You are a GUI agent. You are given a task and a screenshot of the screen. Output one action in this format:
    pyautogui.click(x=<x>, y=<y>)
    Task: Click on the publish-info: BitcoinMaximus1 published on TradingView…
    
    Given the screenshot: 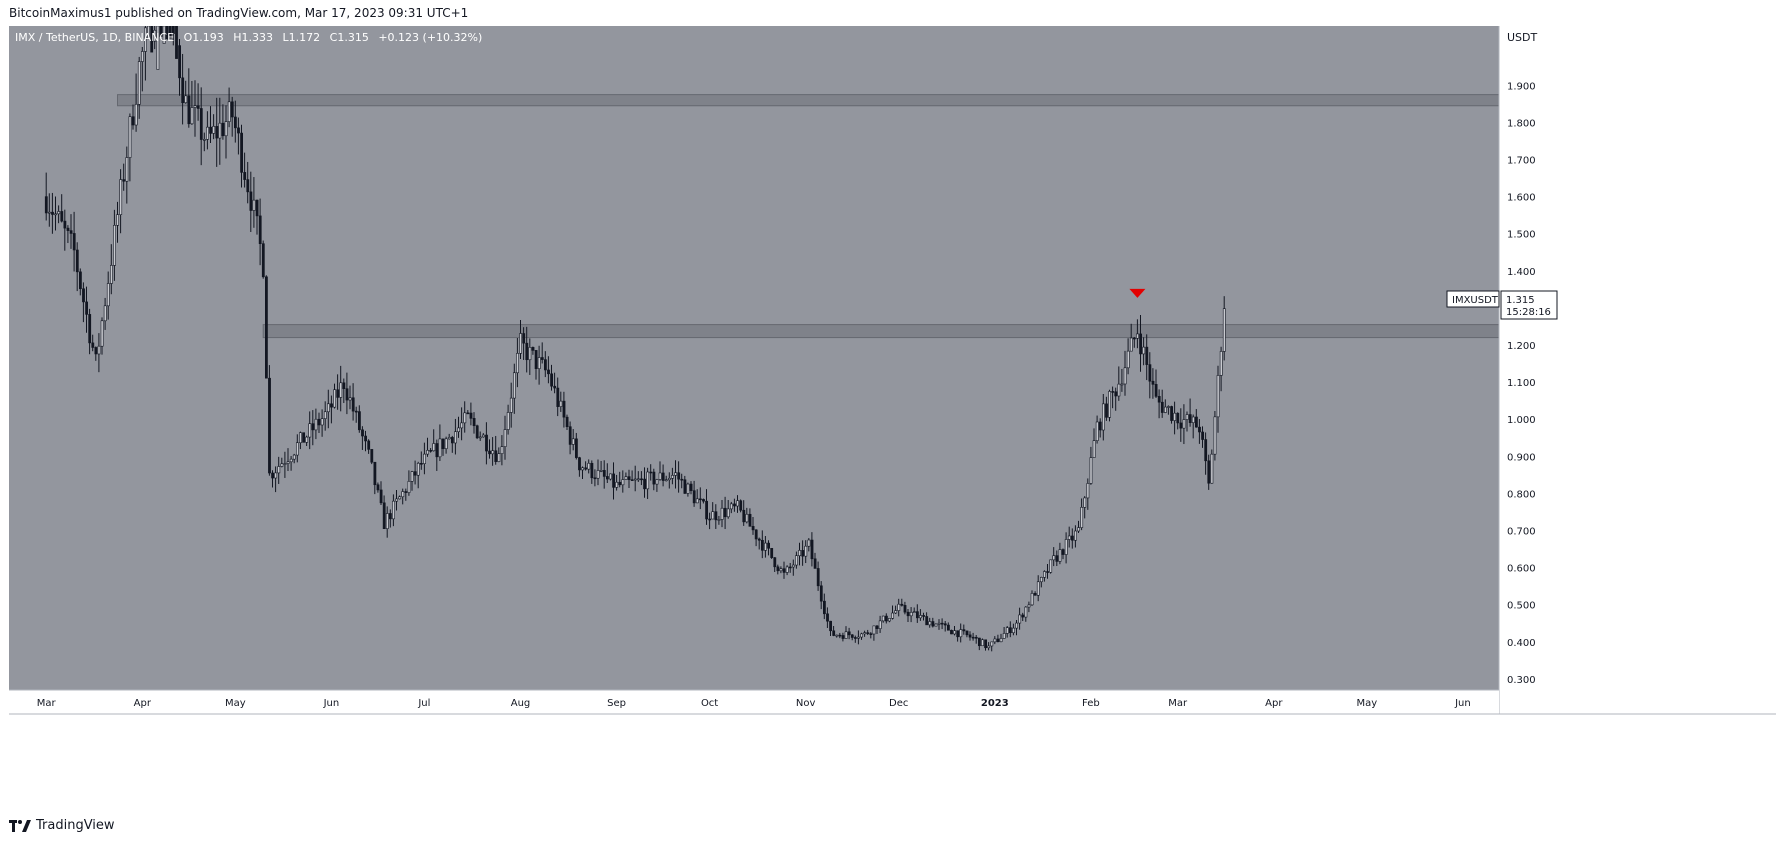 What is the action you would take?
    pyautogui.click(x=239, y=13)
    